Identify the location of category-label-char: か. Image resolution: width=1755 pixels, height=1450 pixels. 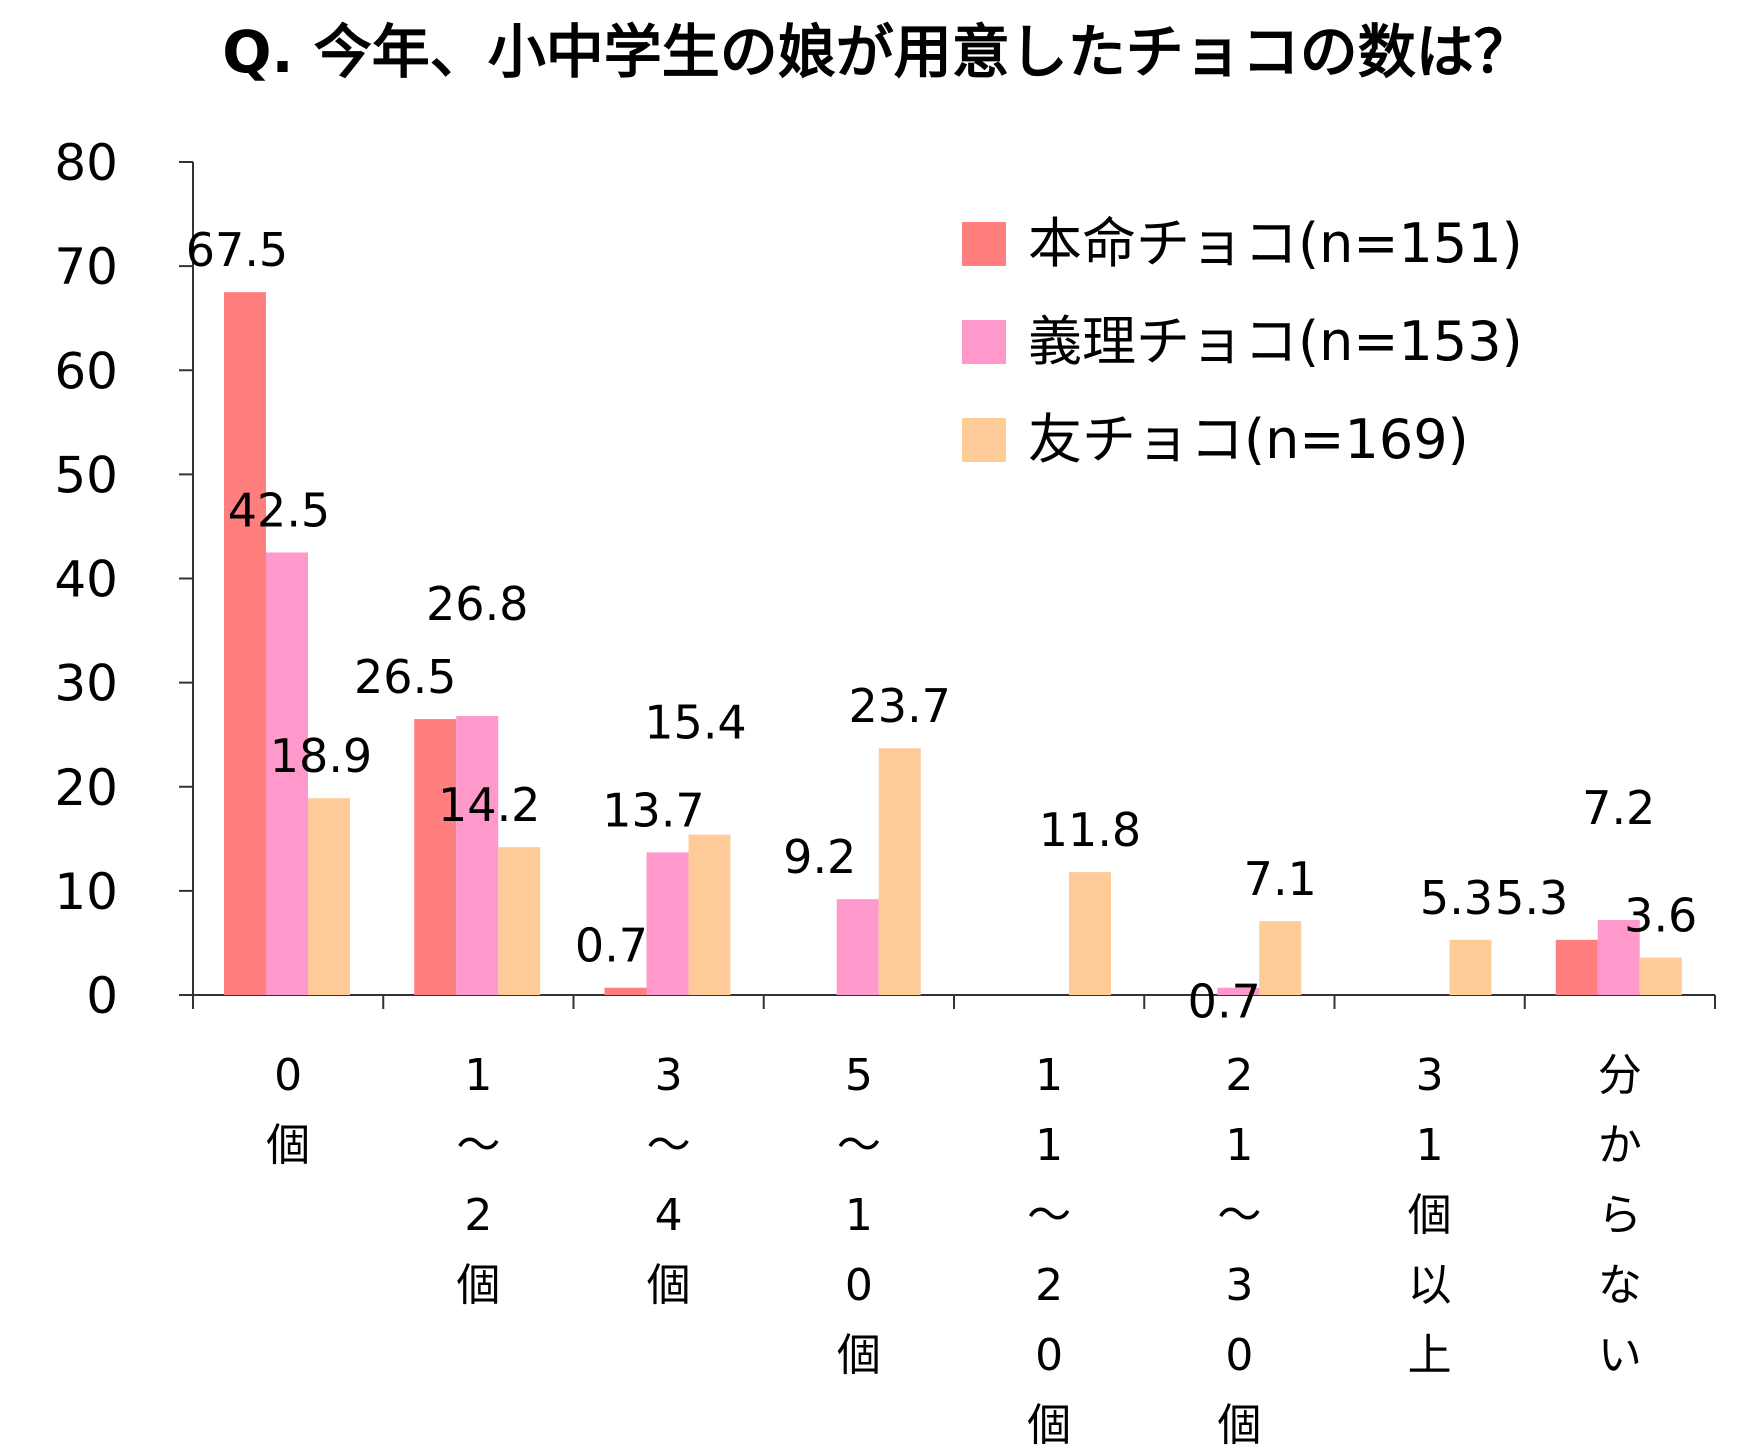
(1620, 1145).